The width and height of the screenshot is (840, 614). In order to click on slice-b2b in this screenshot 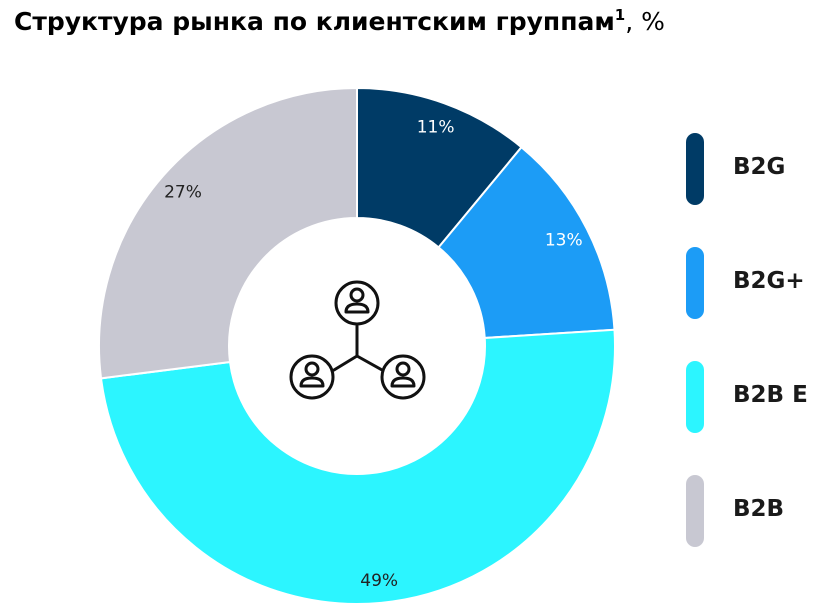, I will do `click(228, 233)`.